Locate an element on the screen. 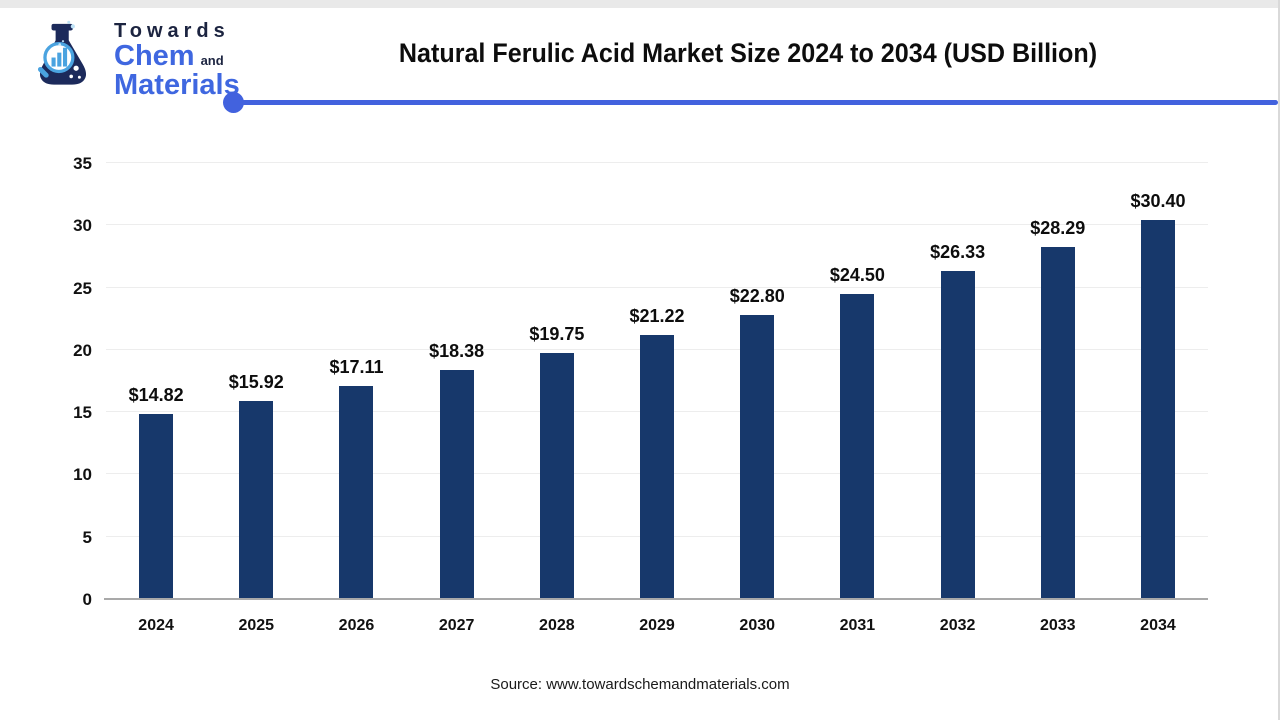 The height and width of the screenshot is (720, 1280). x-tick-label-2025: 2025 is located at coordinates (256, 625).